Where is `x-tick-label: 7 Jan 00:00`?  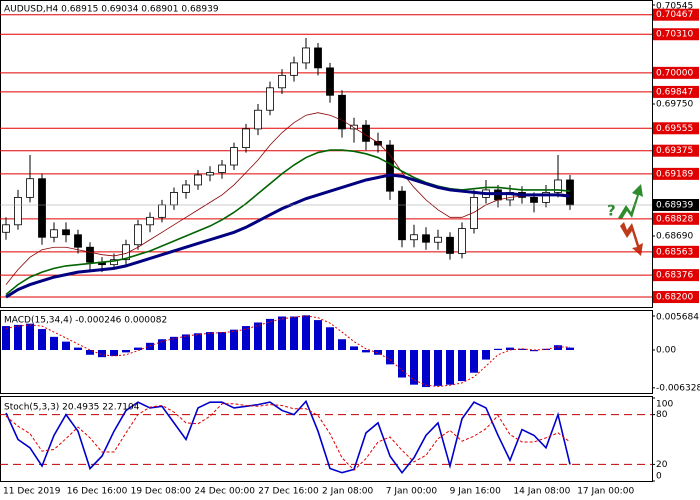
x-tick-label: 7 Jan 00:00 is located at coordinates (412, 492).